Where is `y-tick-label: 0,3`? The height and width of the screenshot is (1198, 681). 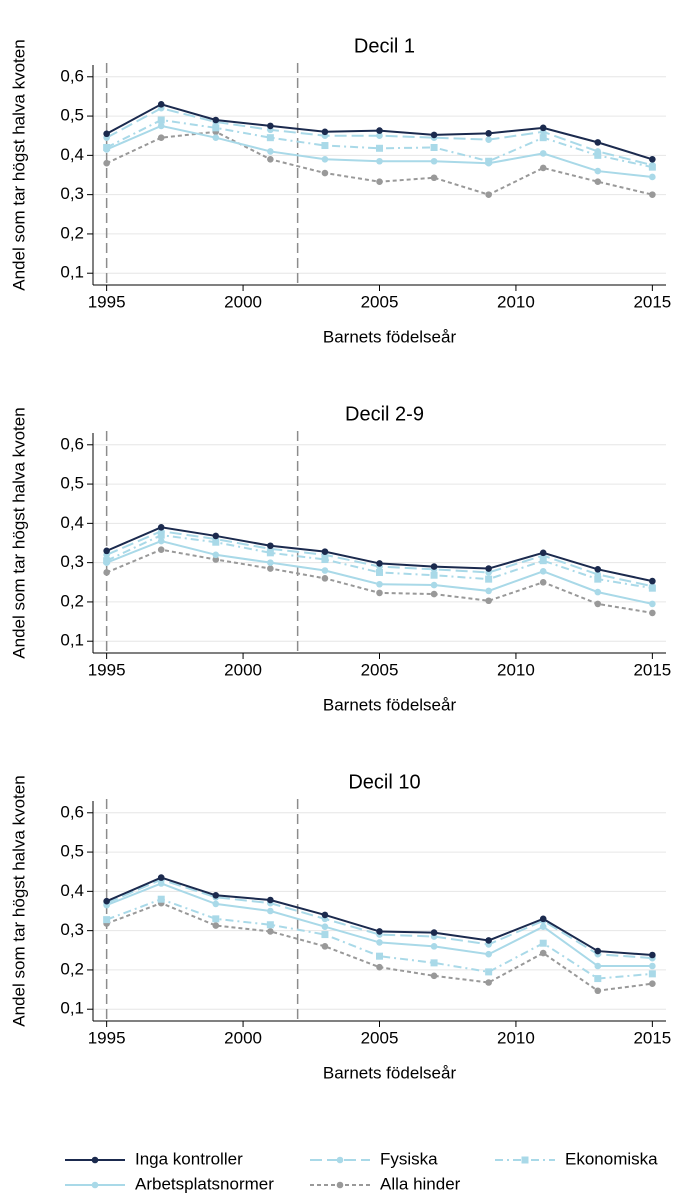
y-tick-label: 0,3 is located at coordinates (72, 929).